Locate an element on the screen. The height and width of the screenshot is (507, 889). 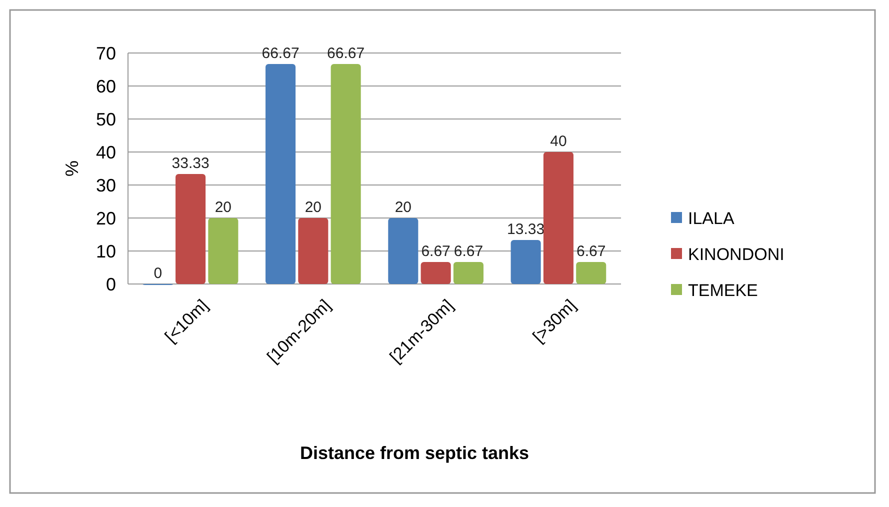
x-axis-title: Distance from septic tanks is located at coordinates (415, 453).